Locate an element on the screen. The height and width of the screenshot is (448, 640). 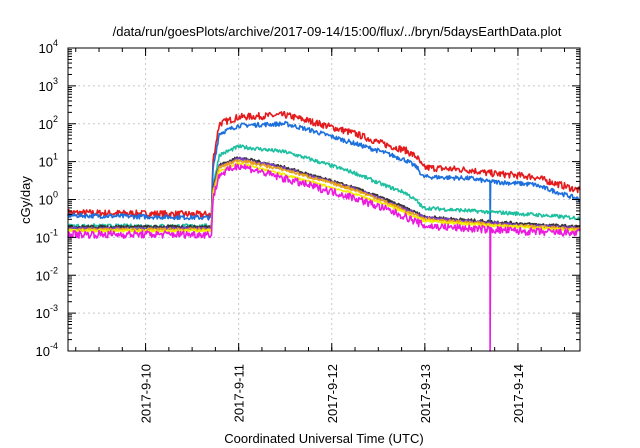
y-tick-exponent: 0 is located at coordinates (55, 195).